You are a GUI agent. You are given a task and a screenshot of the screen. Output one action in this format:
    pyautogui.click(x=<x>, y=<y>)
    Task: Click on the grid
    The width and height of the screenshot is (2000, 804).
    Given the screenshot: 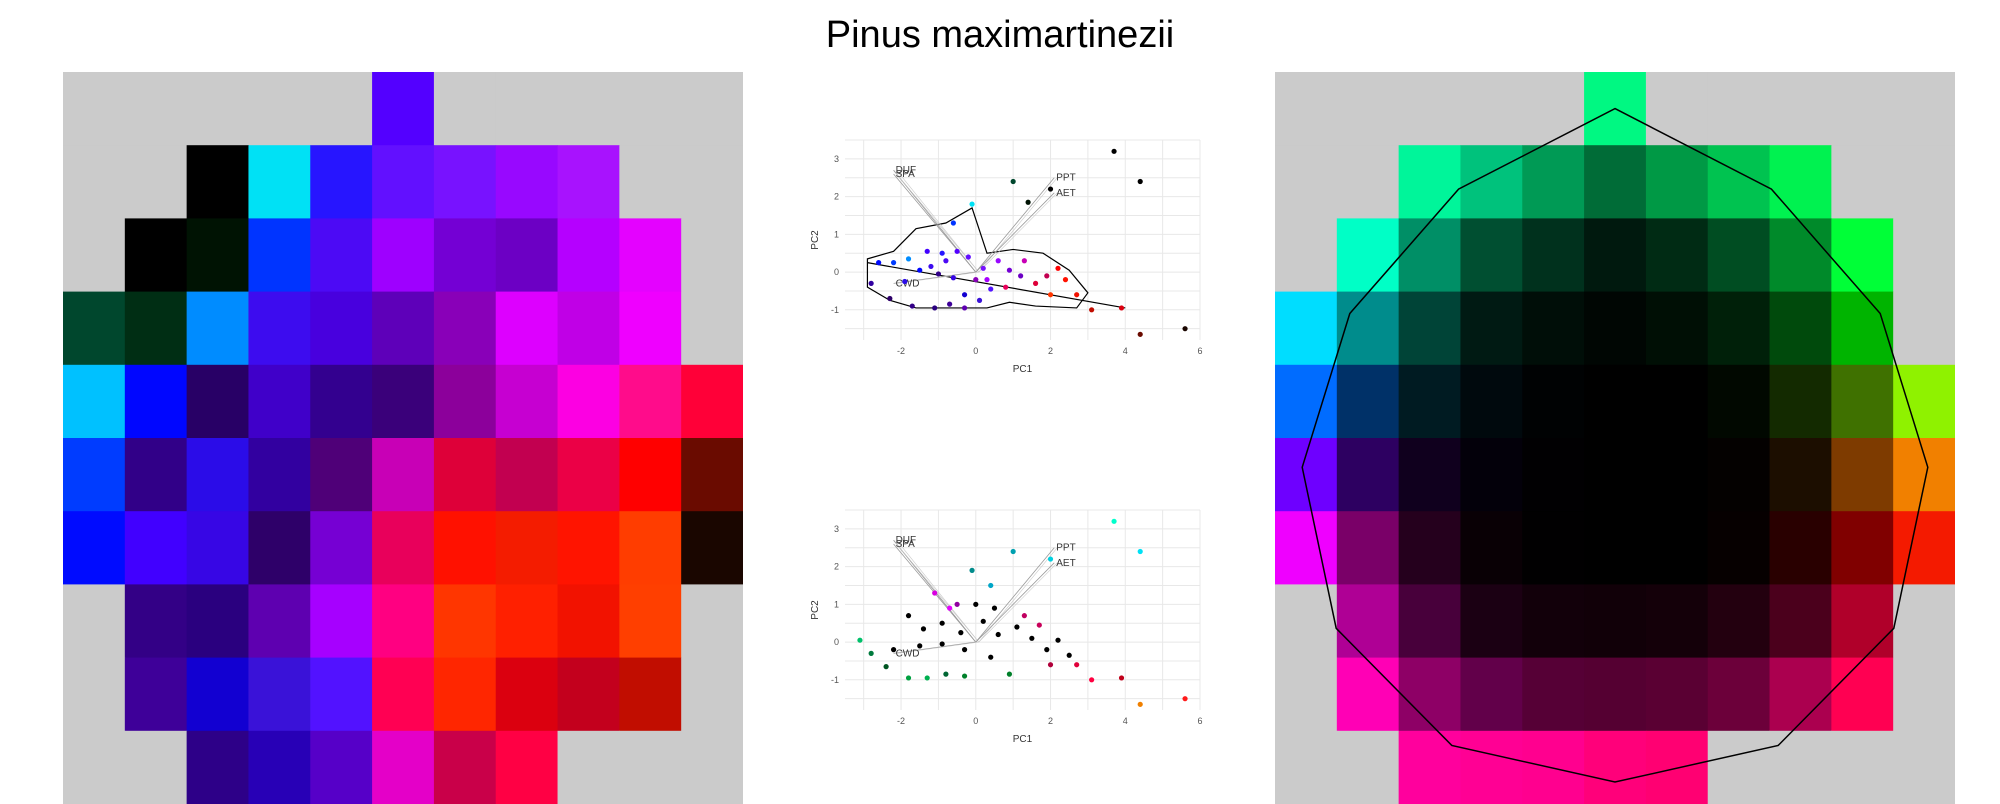 What is the action you would take?
    pyautogui.click(x=1023, y=609)
    